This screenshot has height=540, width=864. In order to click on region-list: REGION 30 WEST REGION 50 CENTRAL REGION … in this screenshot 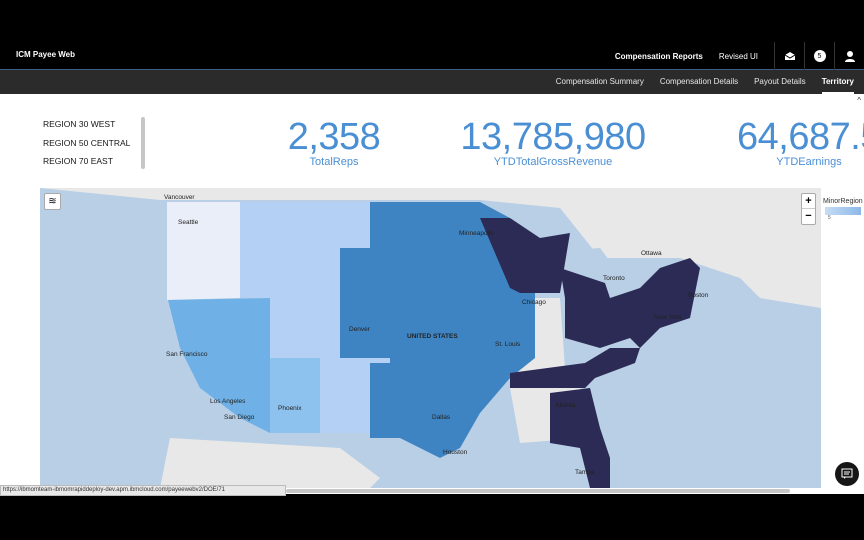, I will do `click(86, 147)`.